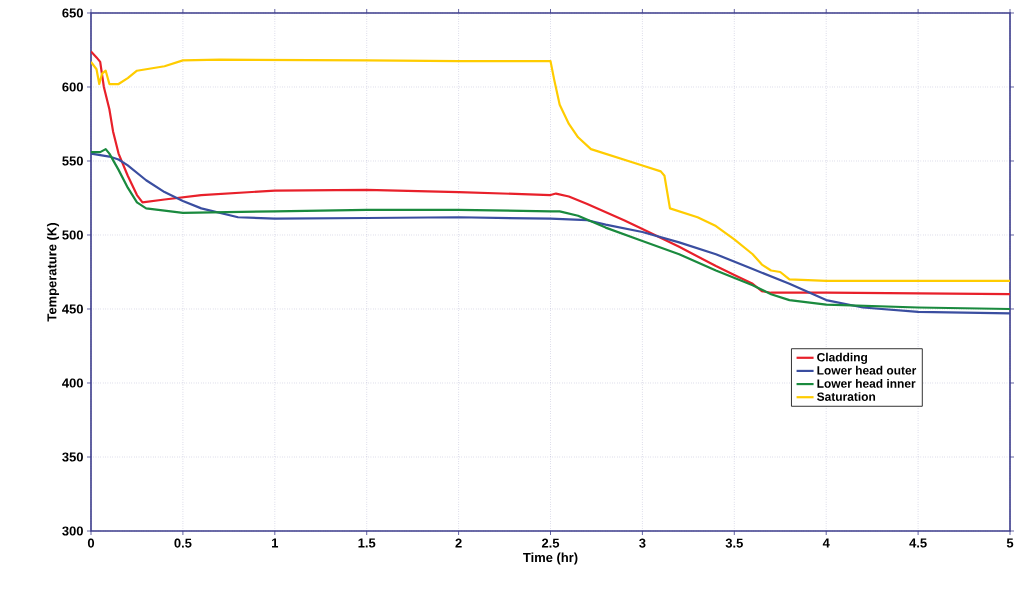 The image size is (1023, 615). What do you see at coordinates (72, 383) in the screenshot?
I see `y-tick-label: 400` at bounding box center [72, 383].